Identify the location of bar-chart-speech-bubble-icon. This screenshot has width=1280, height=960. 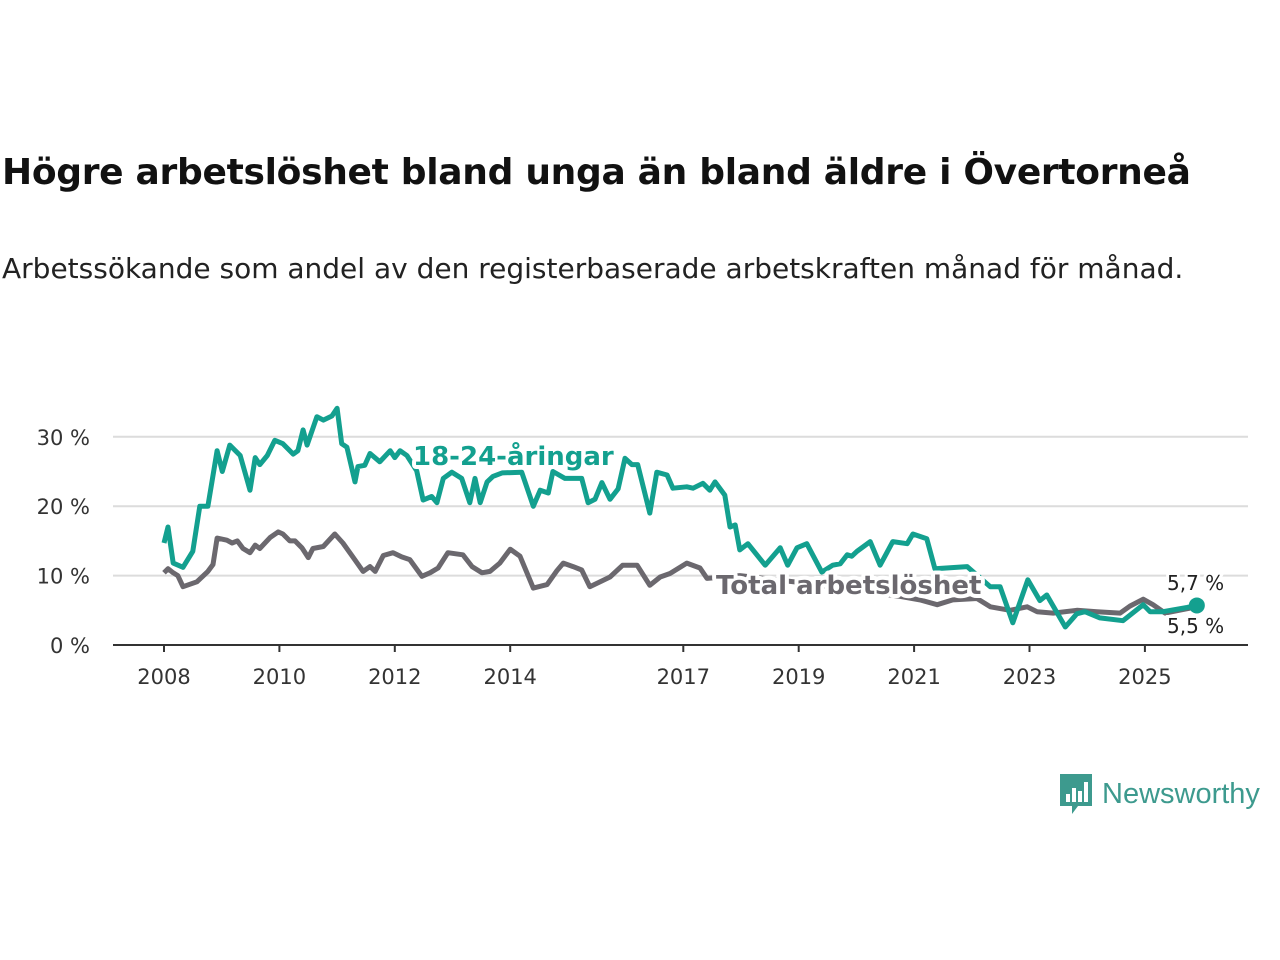
(1076, 794).